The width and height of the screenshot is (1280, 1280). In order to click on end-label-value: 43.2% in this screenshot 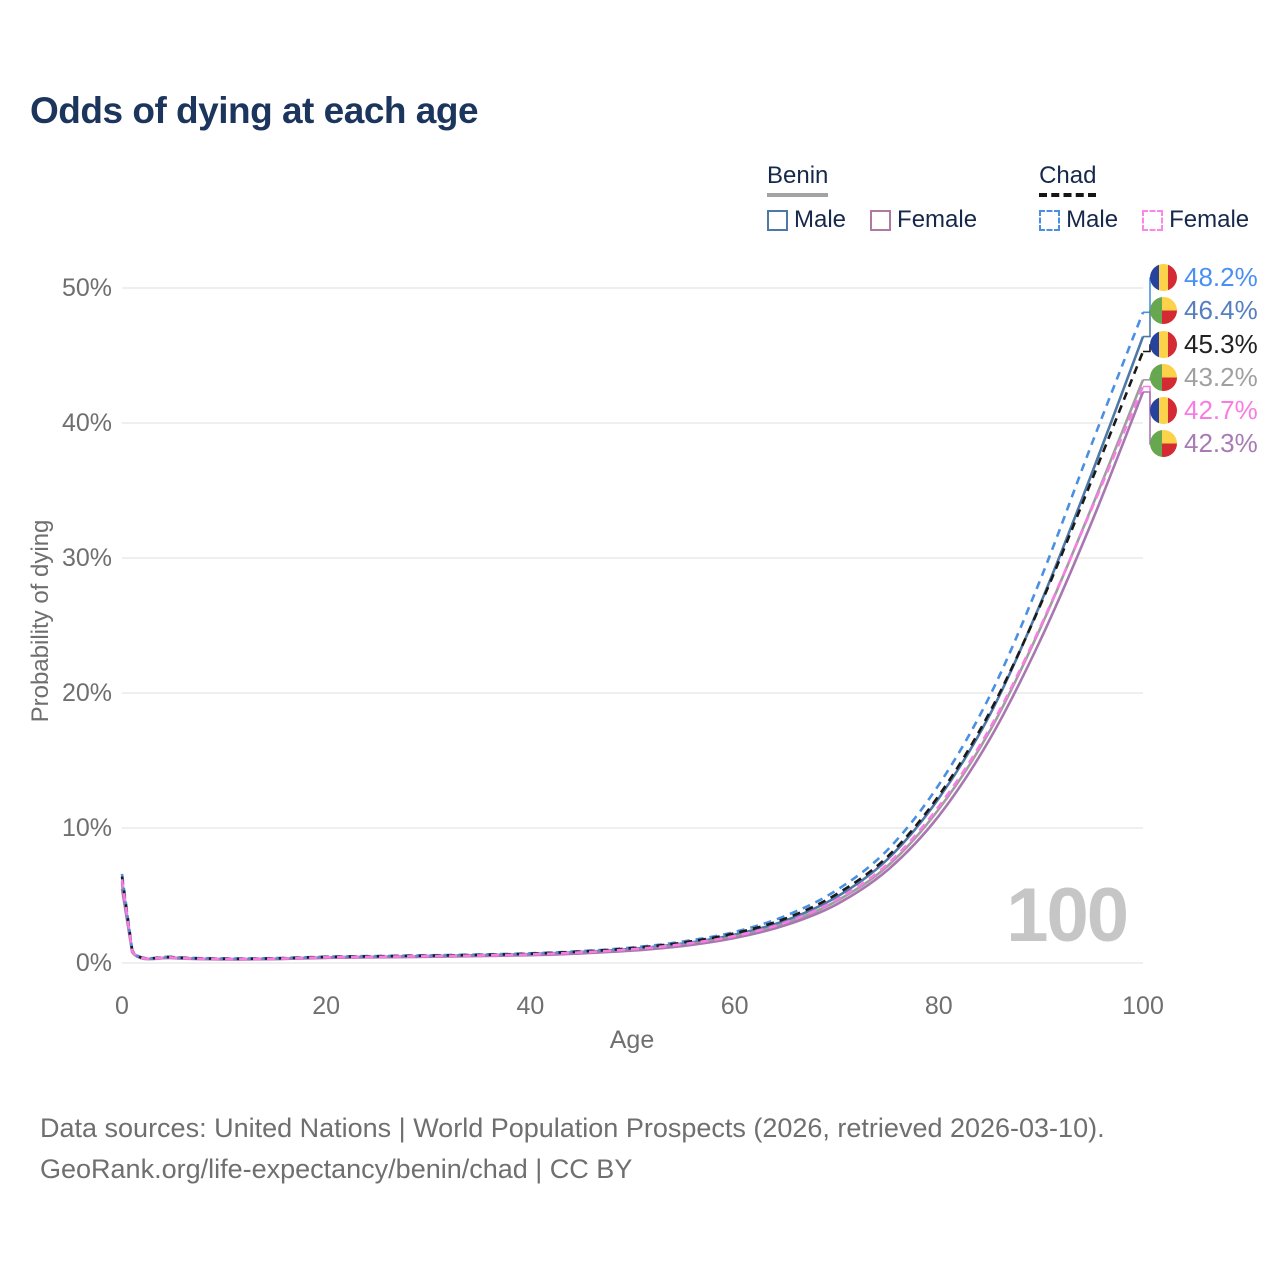, I will do `click(1221, 377)`.